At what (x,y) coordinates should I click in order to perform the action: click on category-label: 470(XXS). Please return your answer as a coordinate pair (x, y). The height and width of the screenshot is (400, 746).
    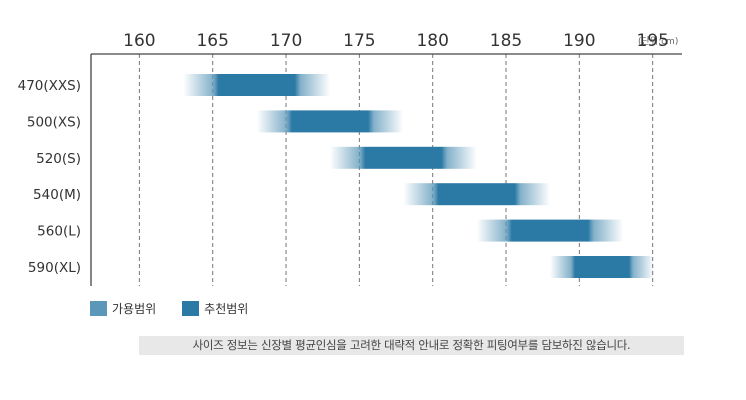
    Looking at the image, I should click on (49, 86).